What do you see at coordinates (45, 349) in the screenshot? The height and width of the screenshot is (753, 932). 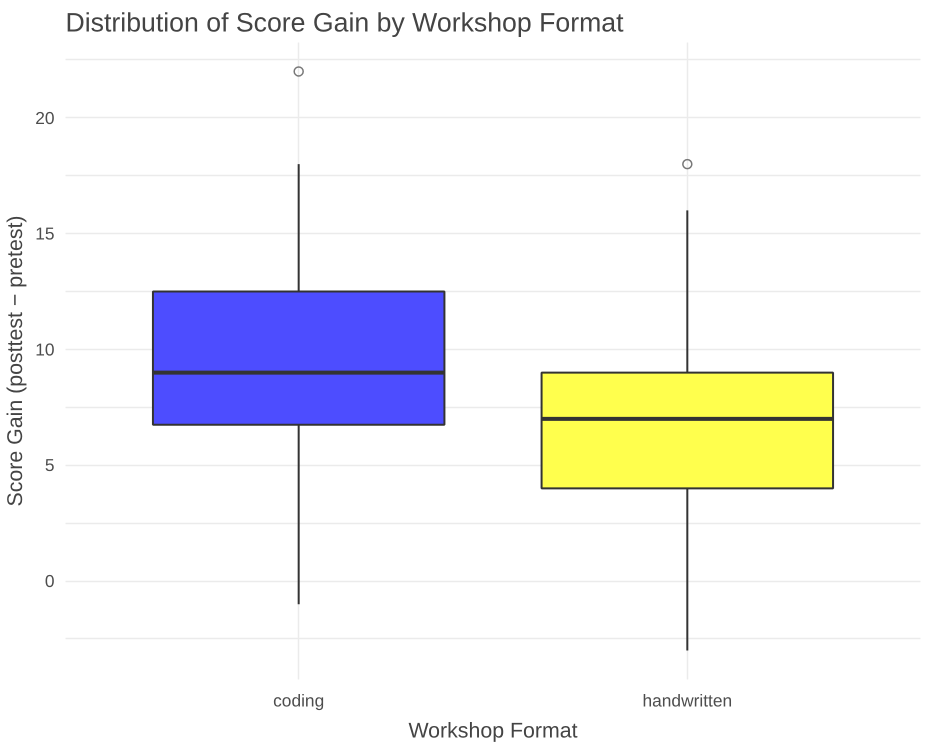 I see `y-tick-label: 10` at bounding box center [45, 349].